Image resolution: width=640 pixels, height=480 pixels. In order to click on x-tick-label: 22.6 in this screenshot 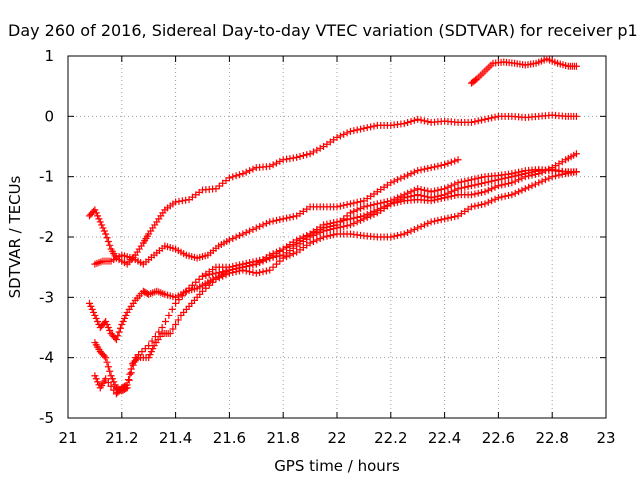, I will do `click(498, 438)`.